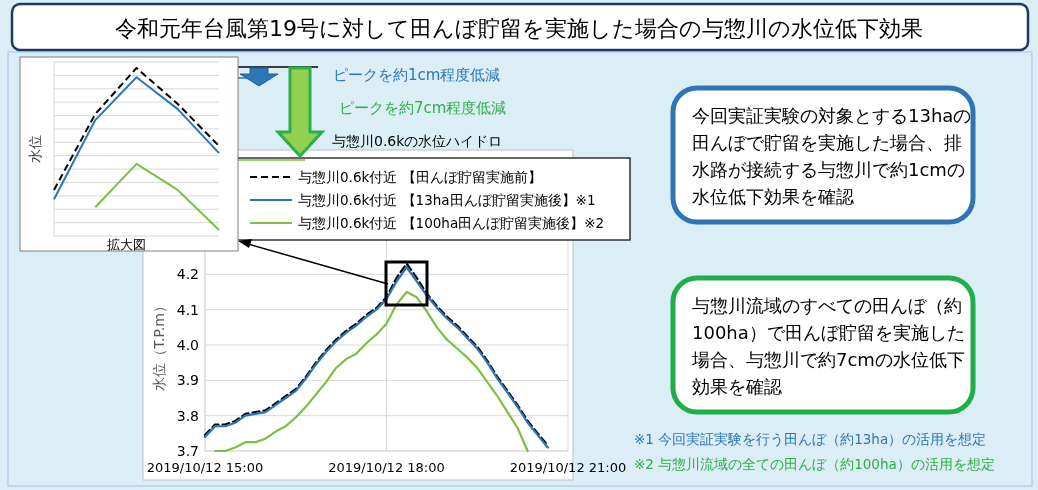 This screenshot has height=490, width=1038. Describe the element at coordinates (420, 177) in the screenshot. I see `legend-label: 与惣川0.6k付近 【田んぼ貯留実施前】` at that location.